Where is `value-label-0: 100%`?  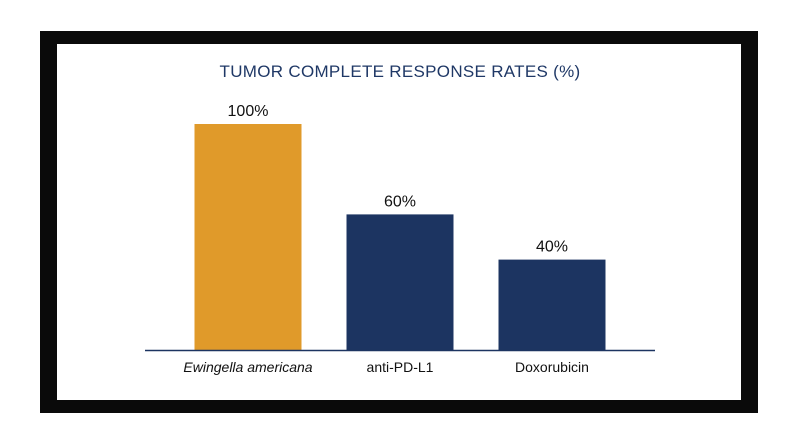 value-label-0: 100% is located at coordinates (248, 111).